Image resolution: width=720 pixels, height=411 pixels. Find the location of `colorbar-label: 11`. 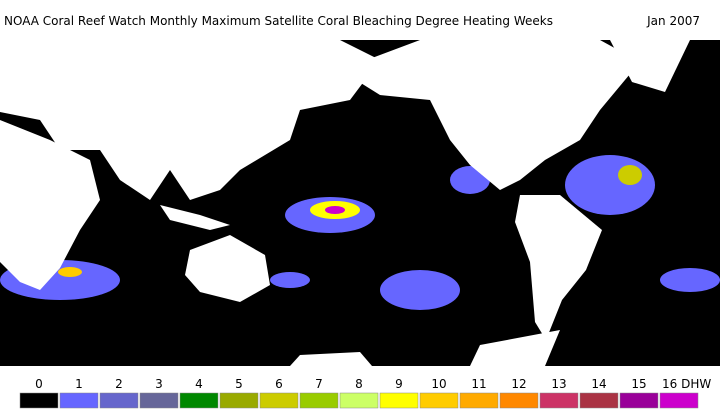

colorbar-label: 11 is located at coordinates (478, 384).